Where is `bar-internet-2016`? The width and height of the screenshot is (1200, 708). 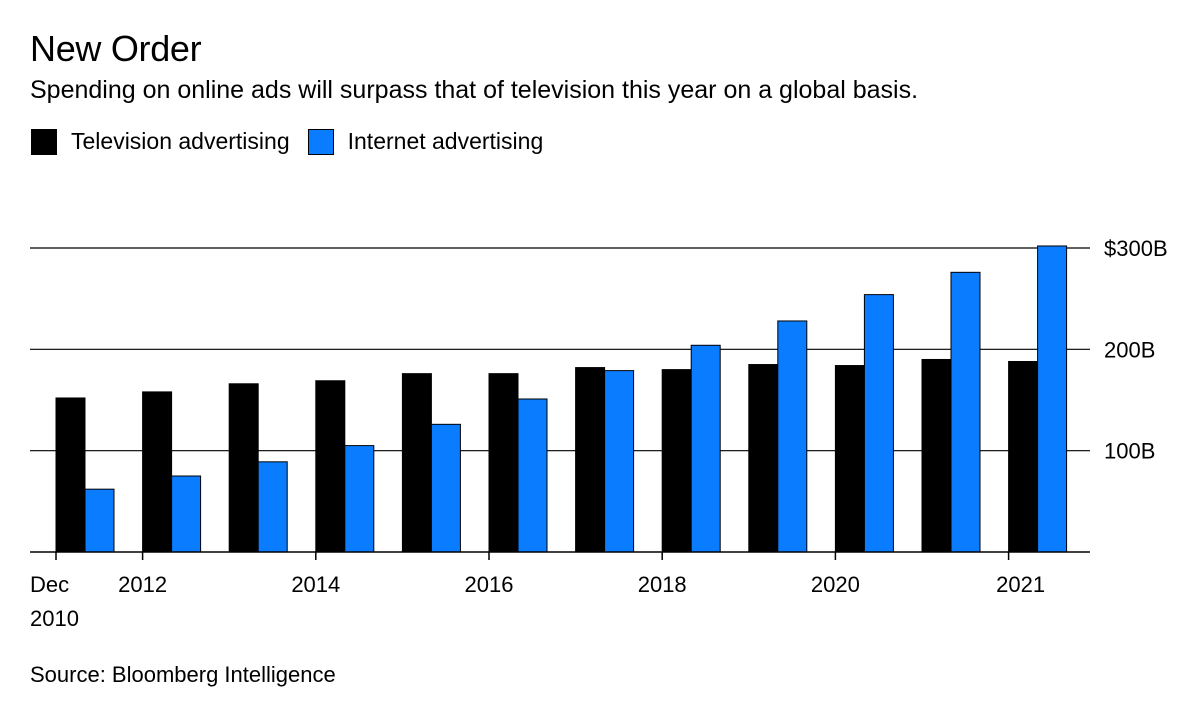
bar-internet-2016 is located at coordinates (619, 461).